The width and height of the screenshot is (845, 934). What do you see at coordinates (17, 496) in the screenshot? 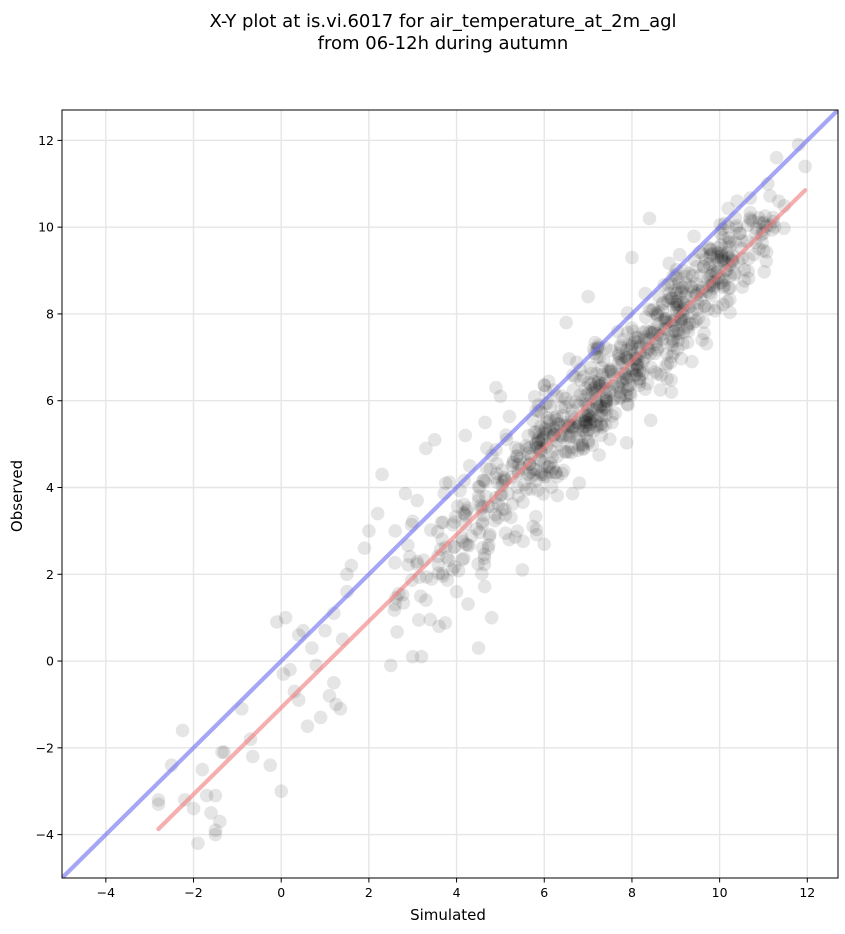
I see `y-axis-label: Observed` at bounding box center [17, 496].